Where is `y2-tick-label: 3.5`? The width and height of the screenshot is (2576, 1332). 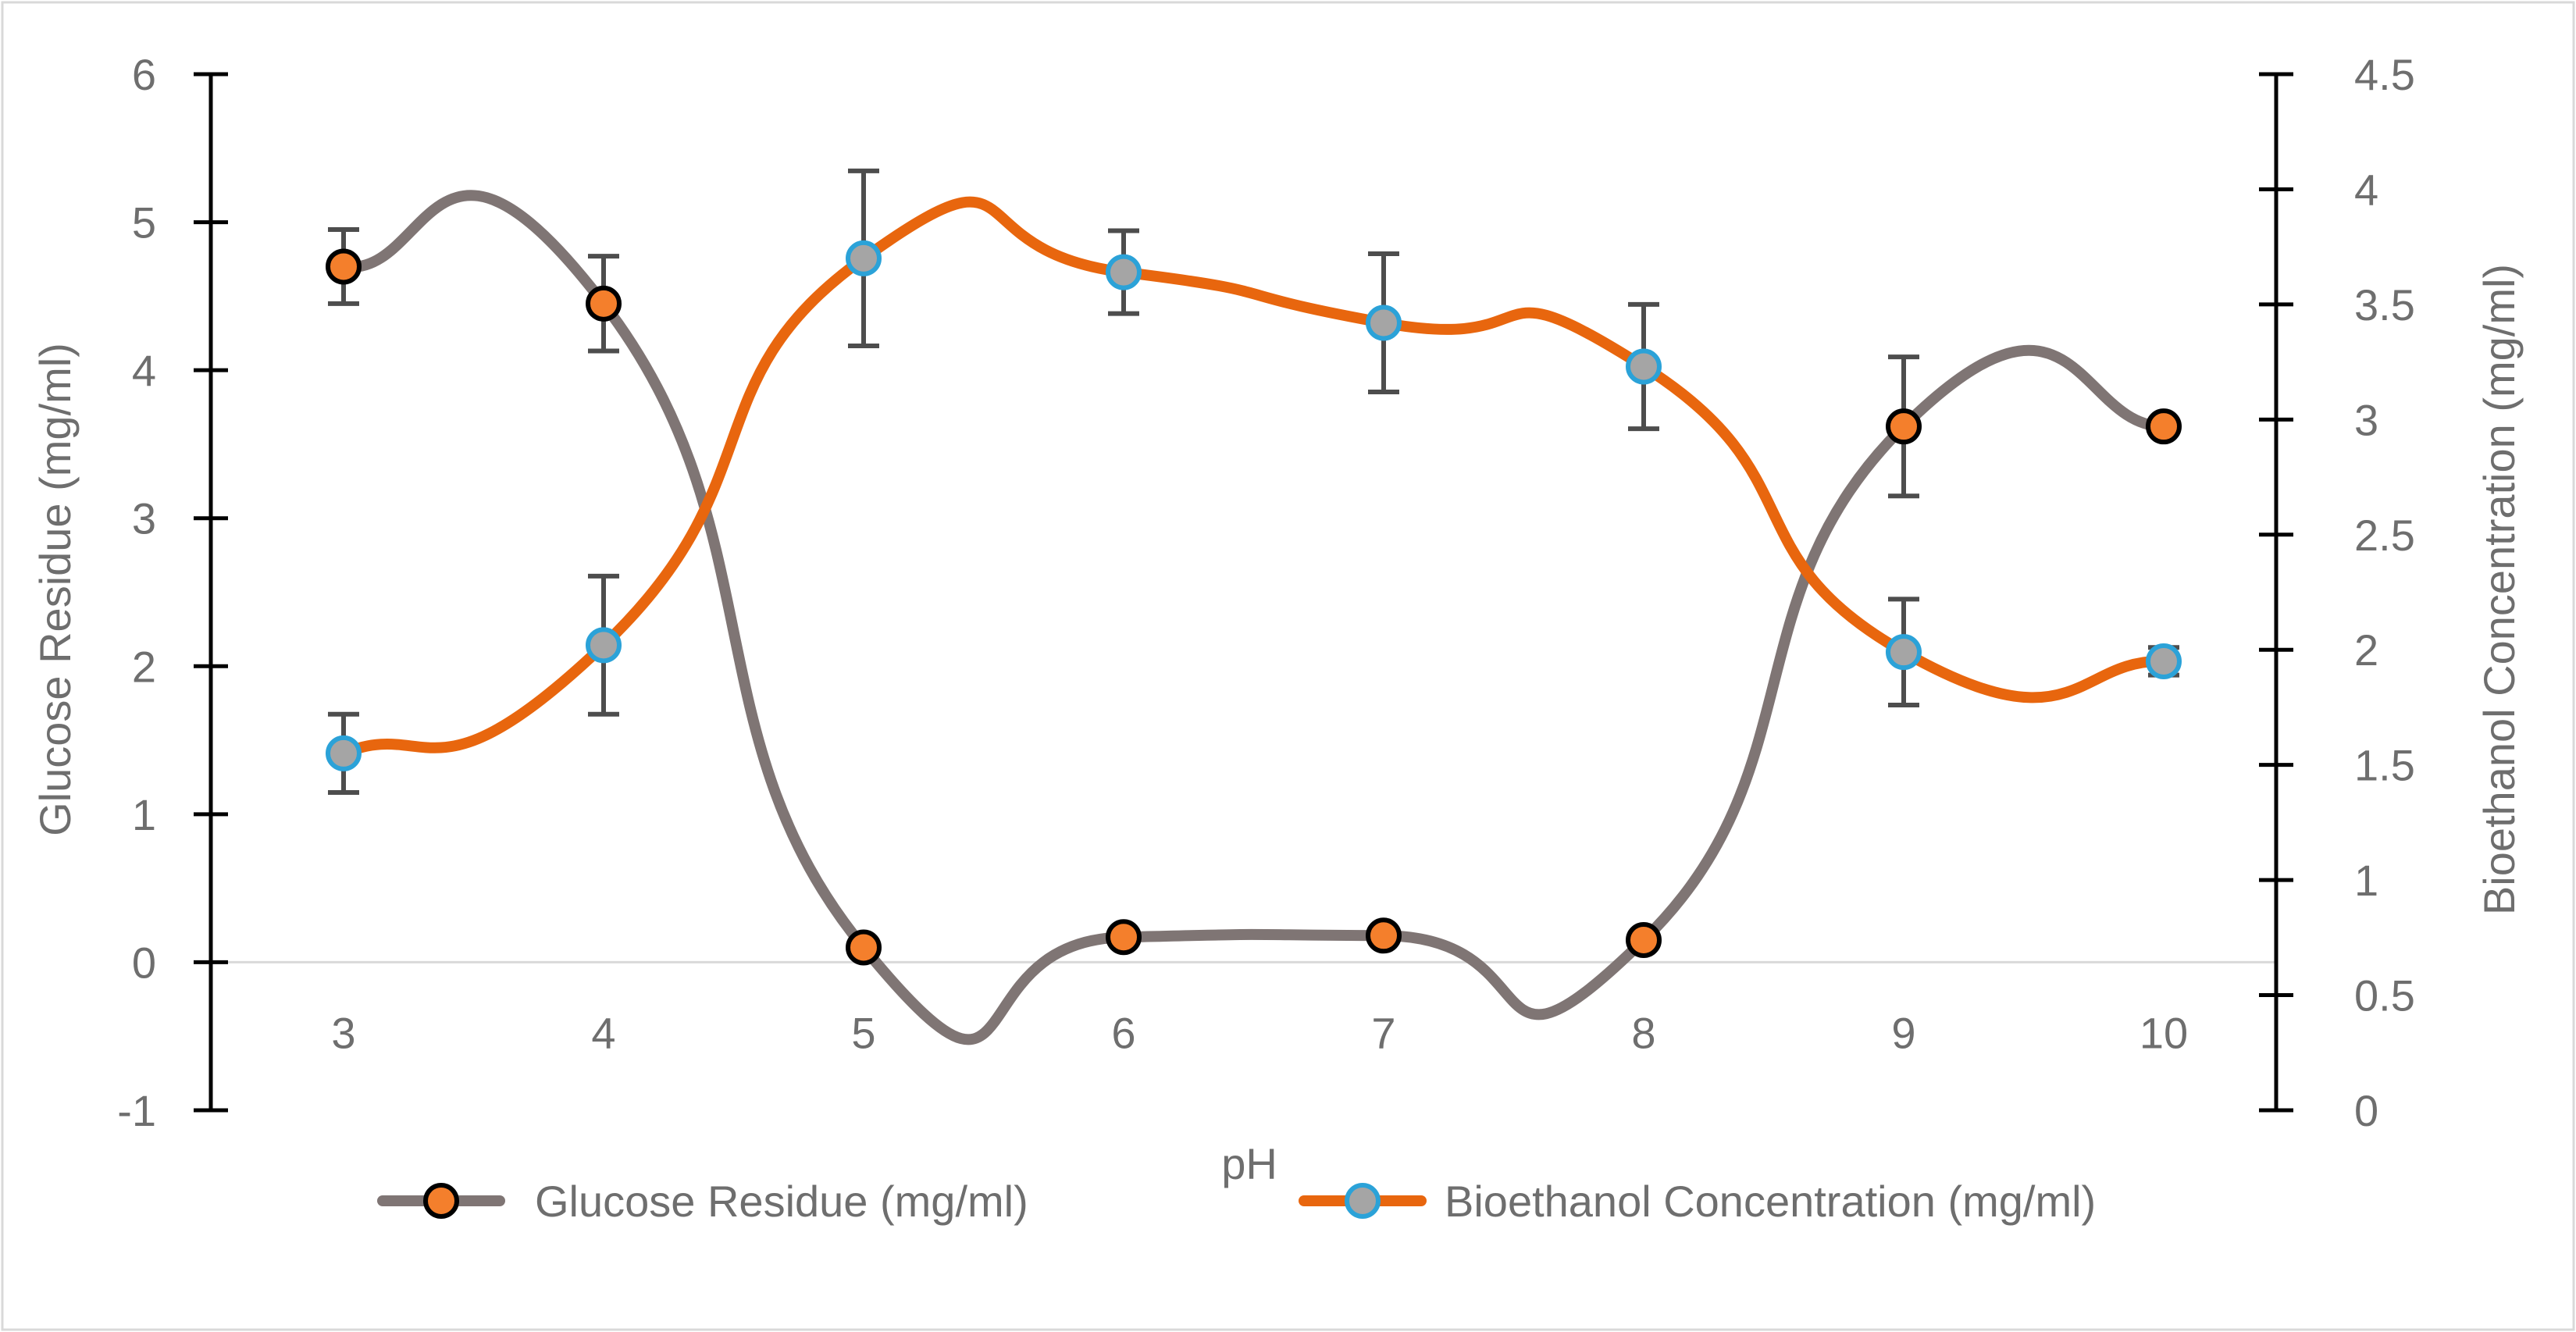 y2-tick-label: 3.5 is located at coordinates (2384, 304).